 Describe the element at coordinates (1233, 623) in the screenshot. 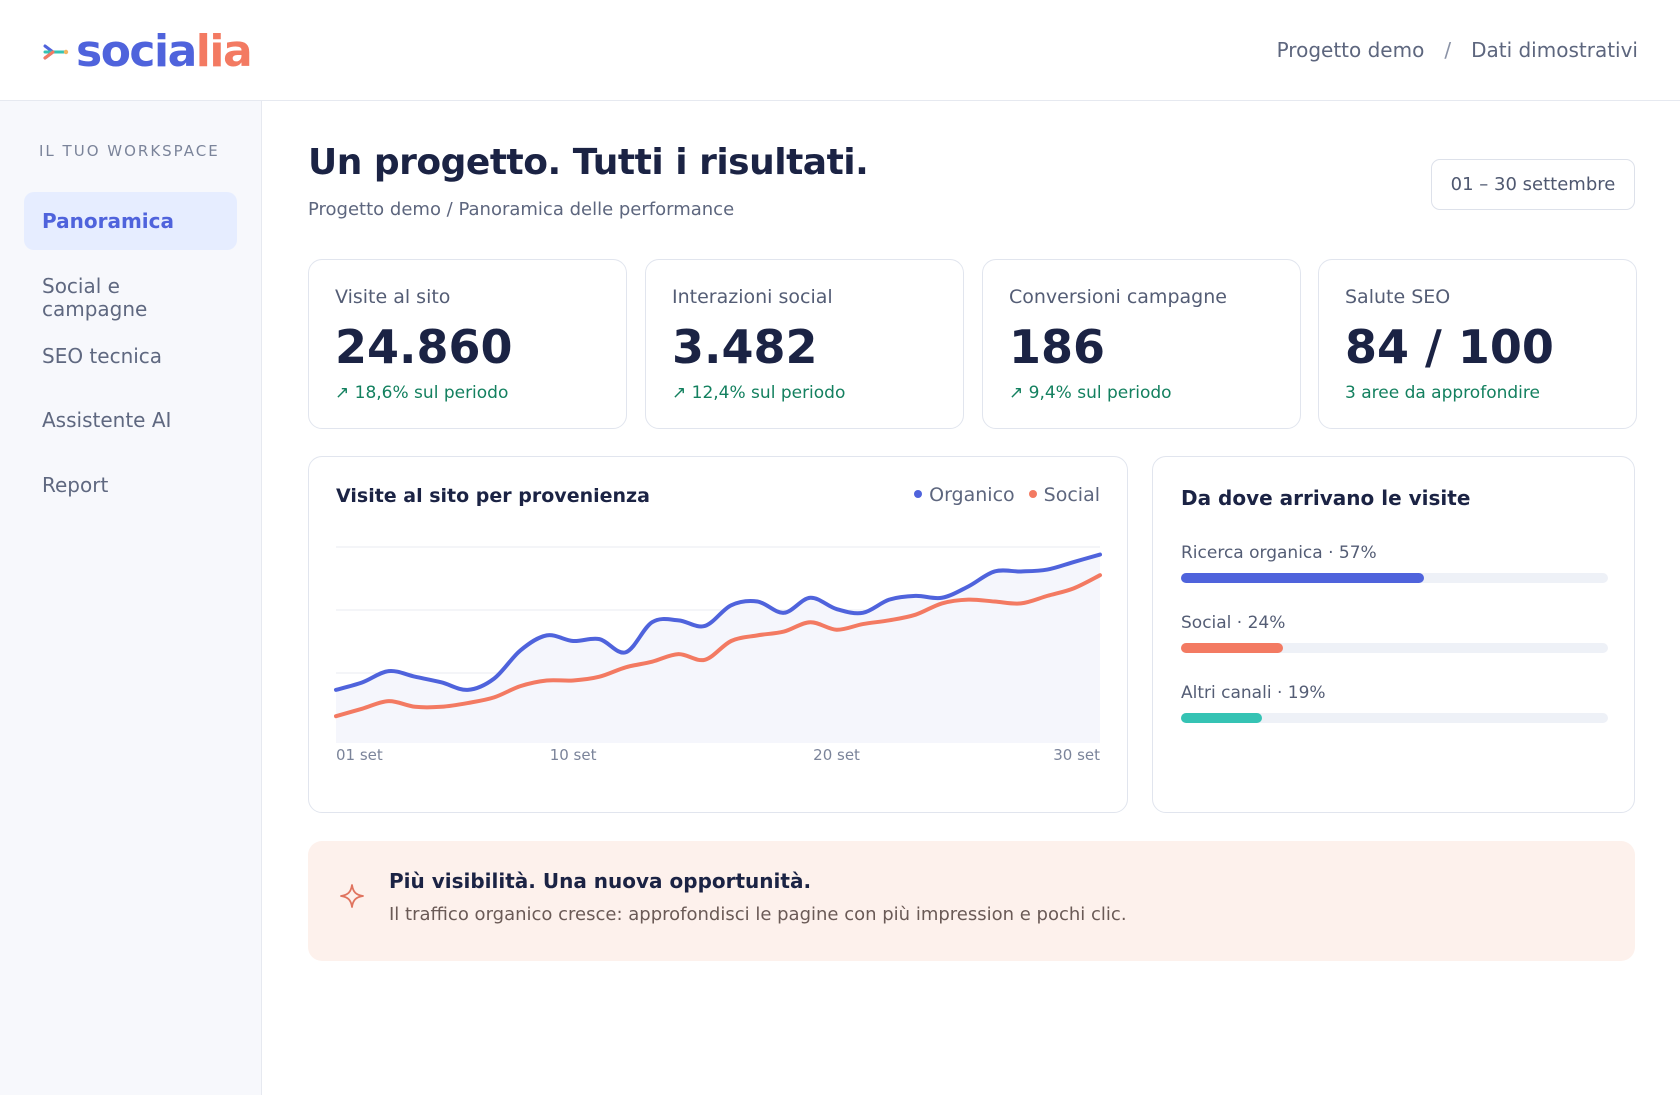

I see `source-label: Social · 24%` at that location.